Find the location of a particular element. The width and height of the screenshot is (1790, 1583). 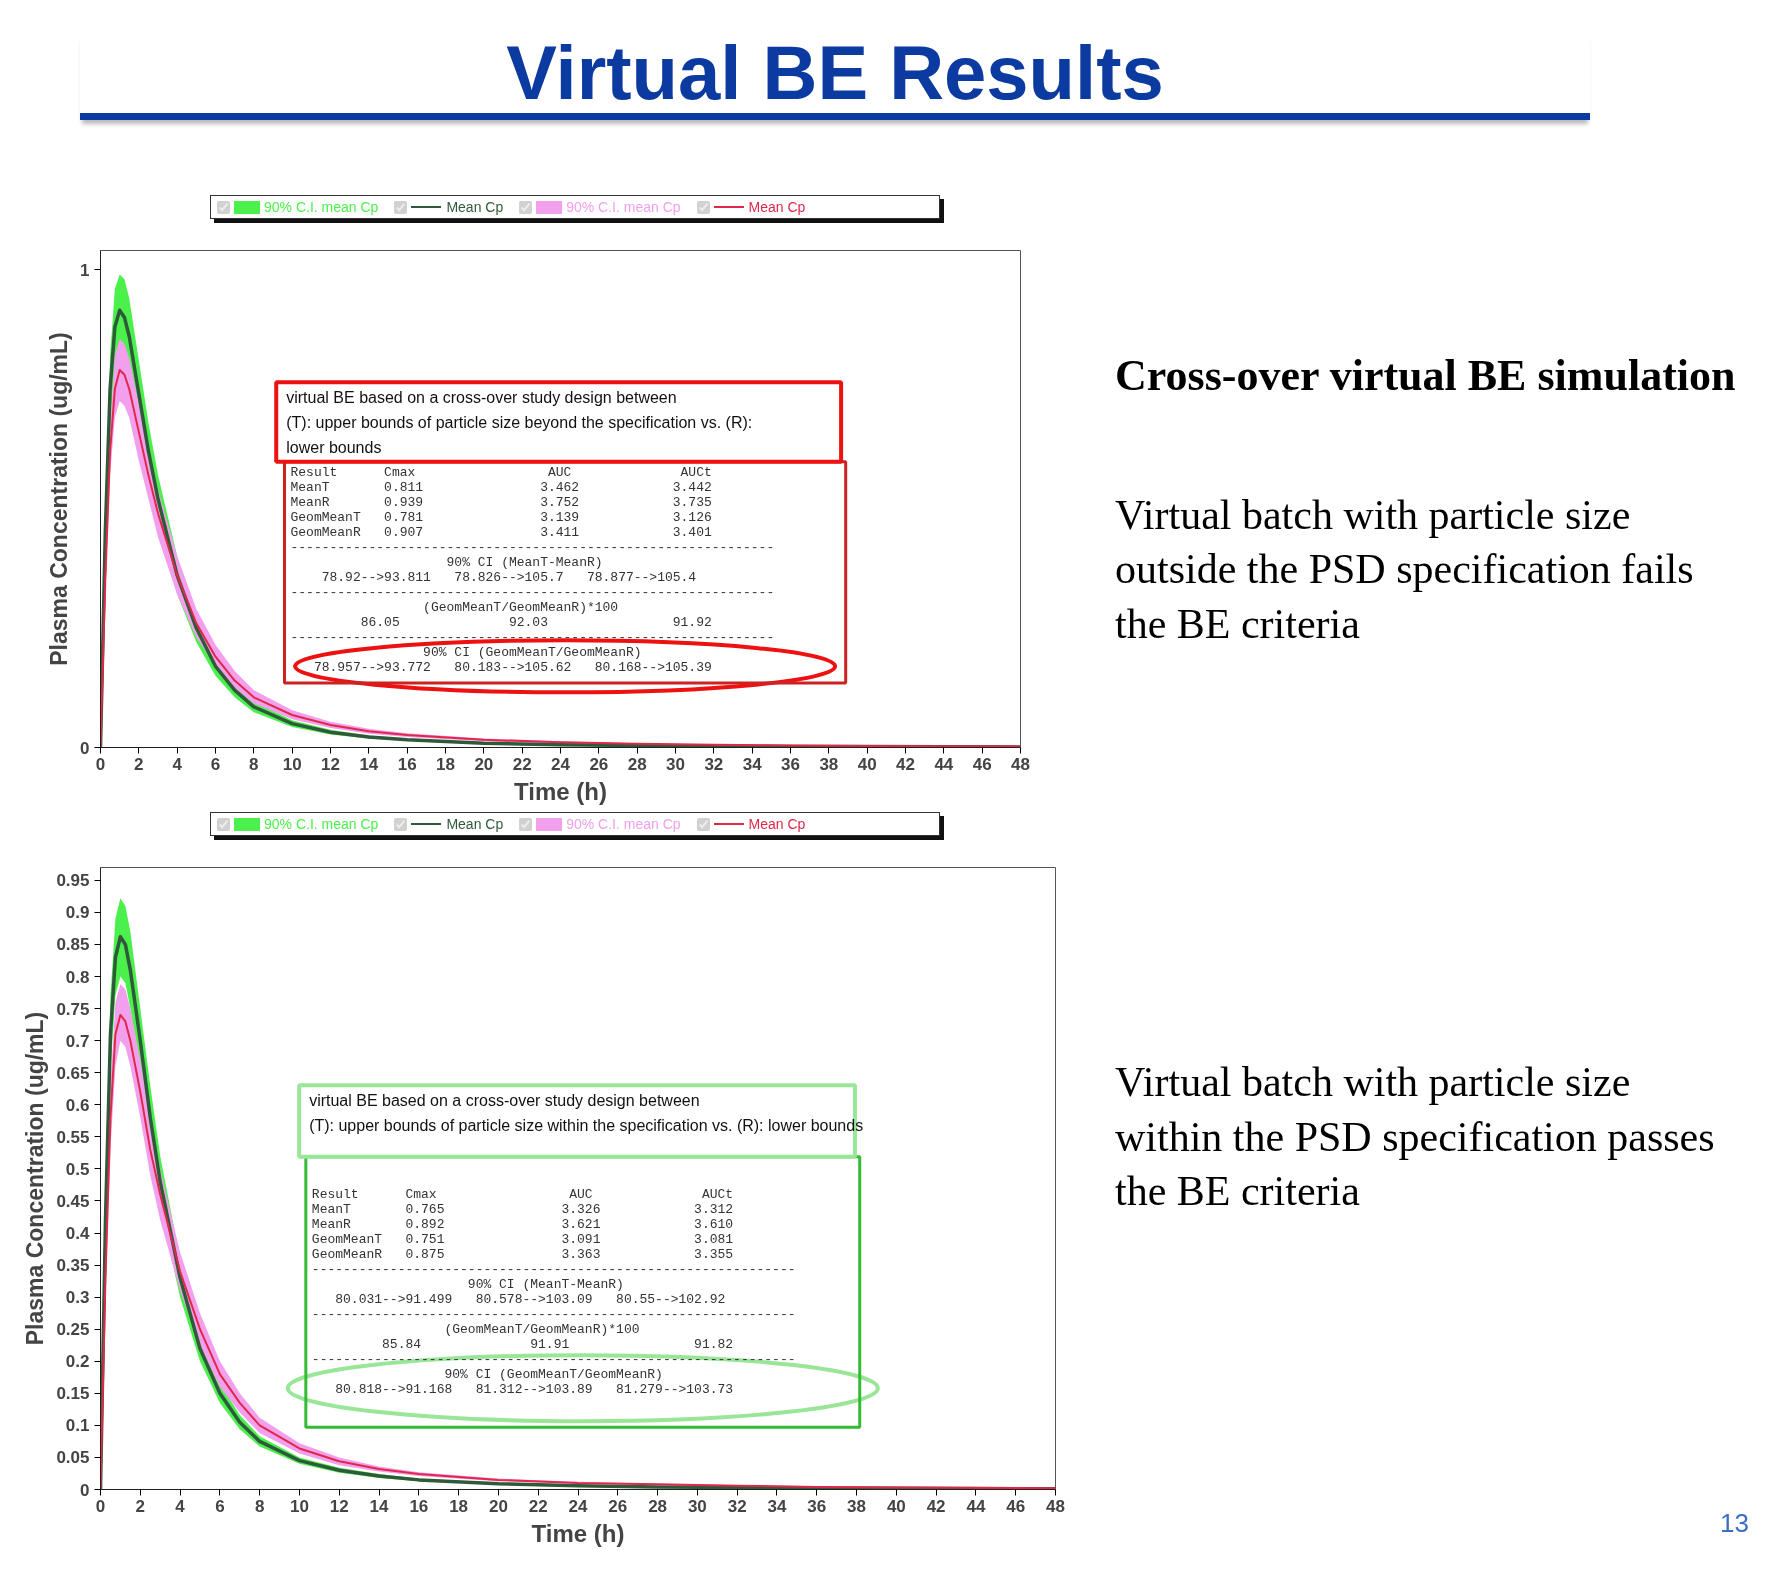

y-tick-label: 0.65 is located at coordinates (73, 1073).